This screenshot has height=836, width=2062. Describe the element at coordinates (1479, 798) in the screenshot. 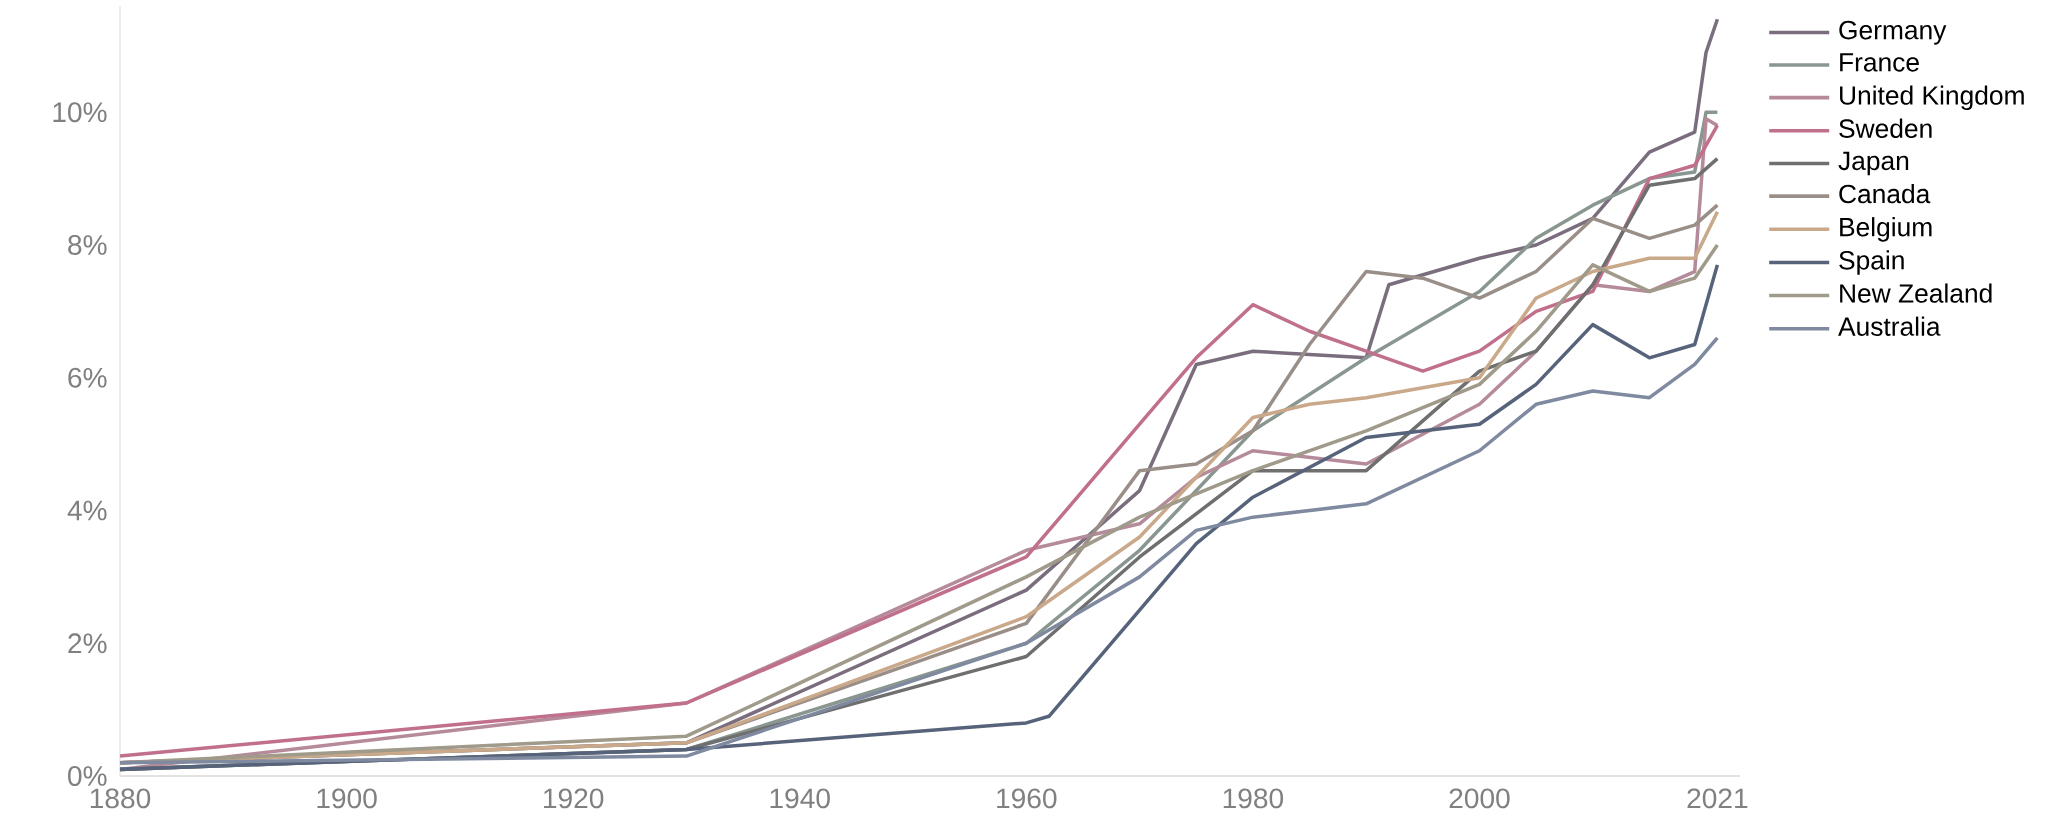

I see `x-tick-label: 2000` at that location.